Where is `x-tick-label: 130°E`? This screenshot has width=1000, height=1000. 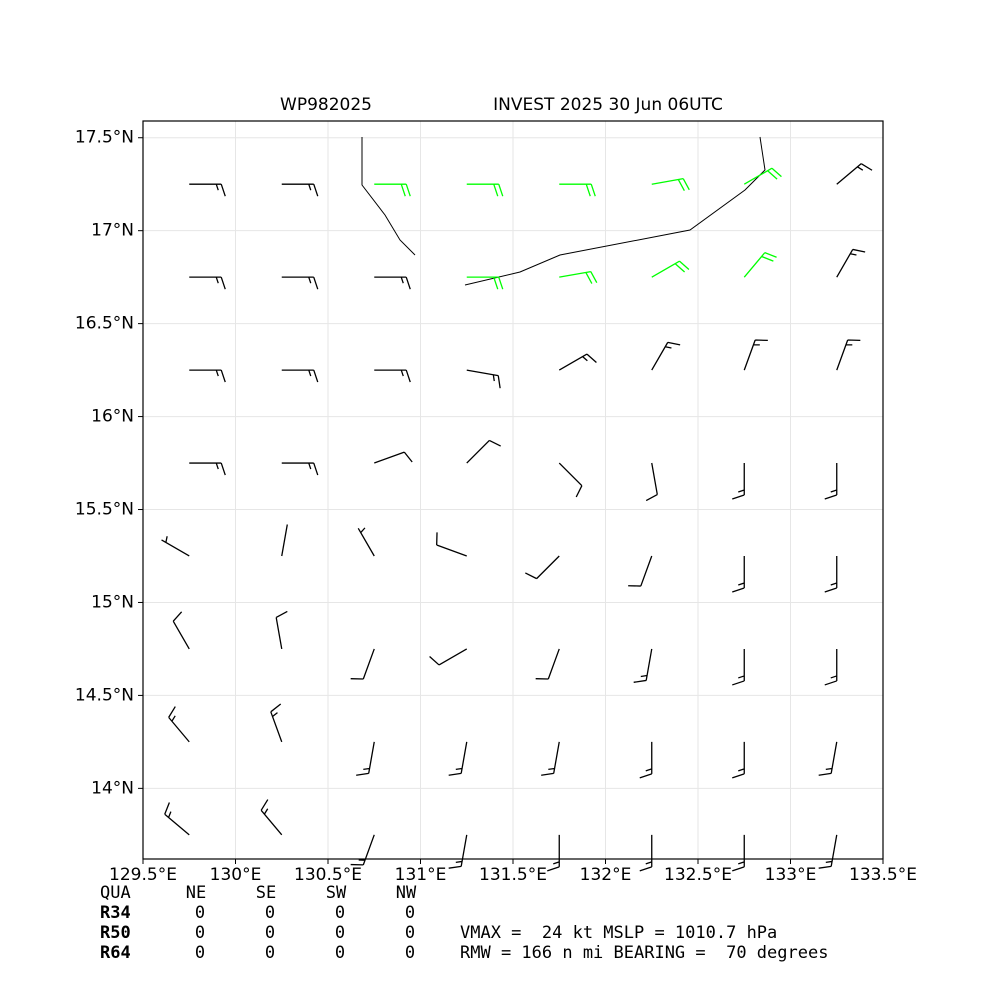
x-tick-label: 130°E is located at coordinates (236, 875).